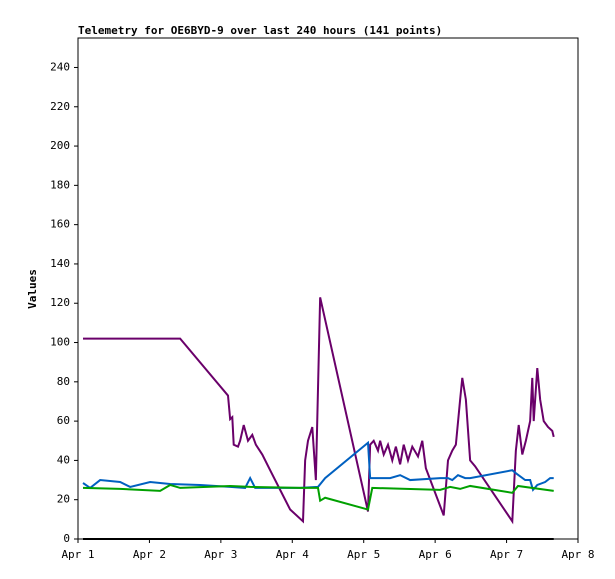 This screenshot has width=615, height=579. Describe the element at coordinates (60, 106) in the screenshot. I see `y-tick-label: 220` at that location.